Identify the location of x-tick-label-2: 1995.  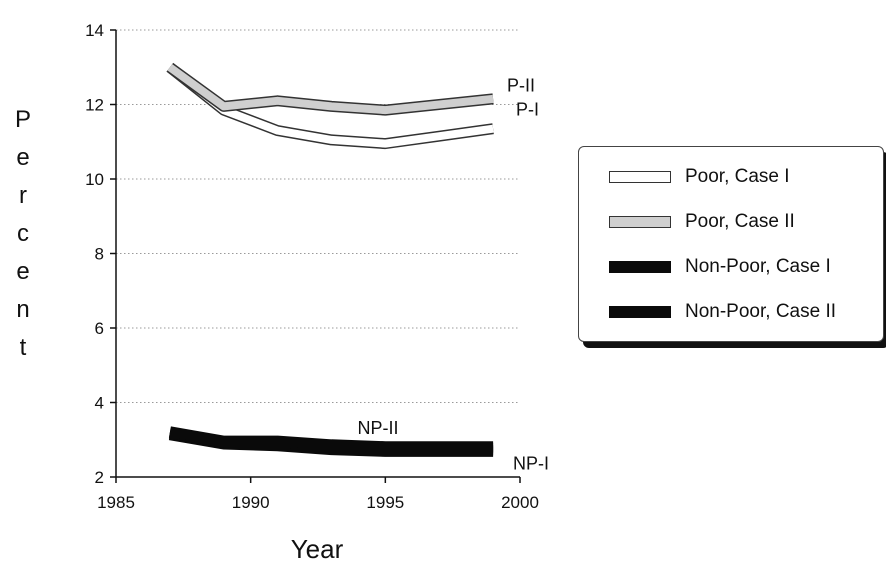
(385, 502).